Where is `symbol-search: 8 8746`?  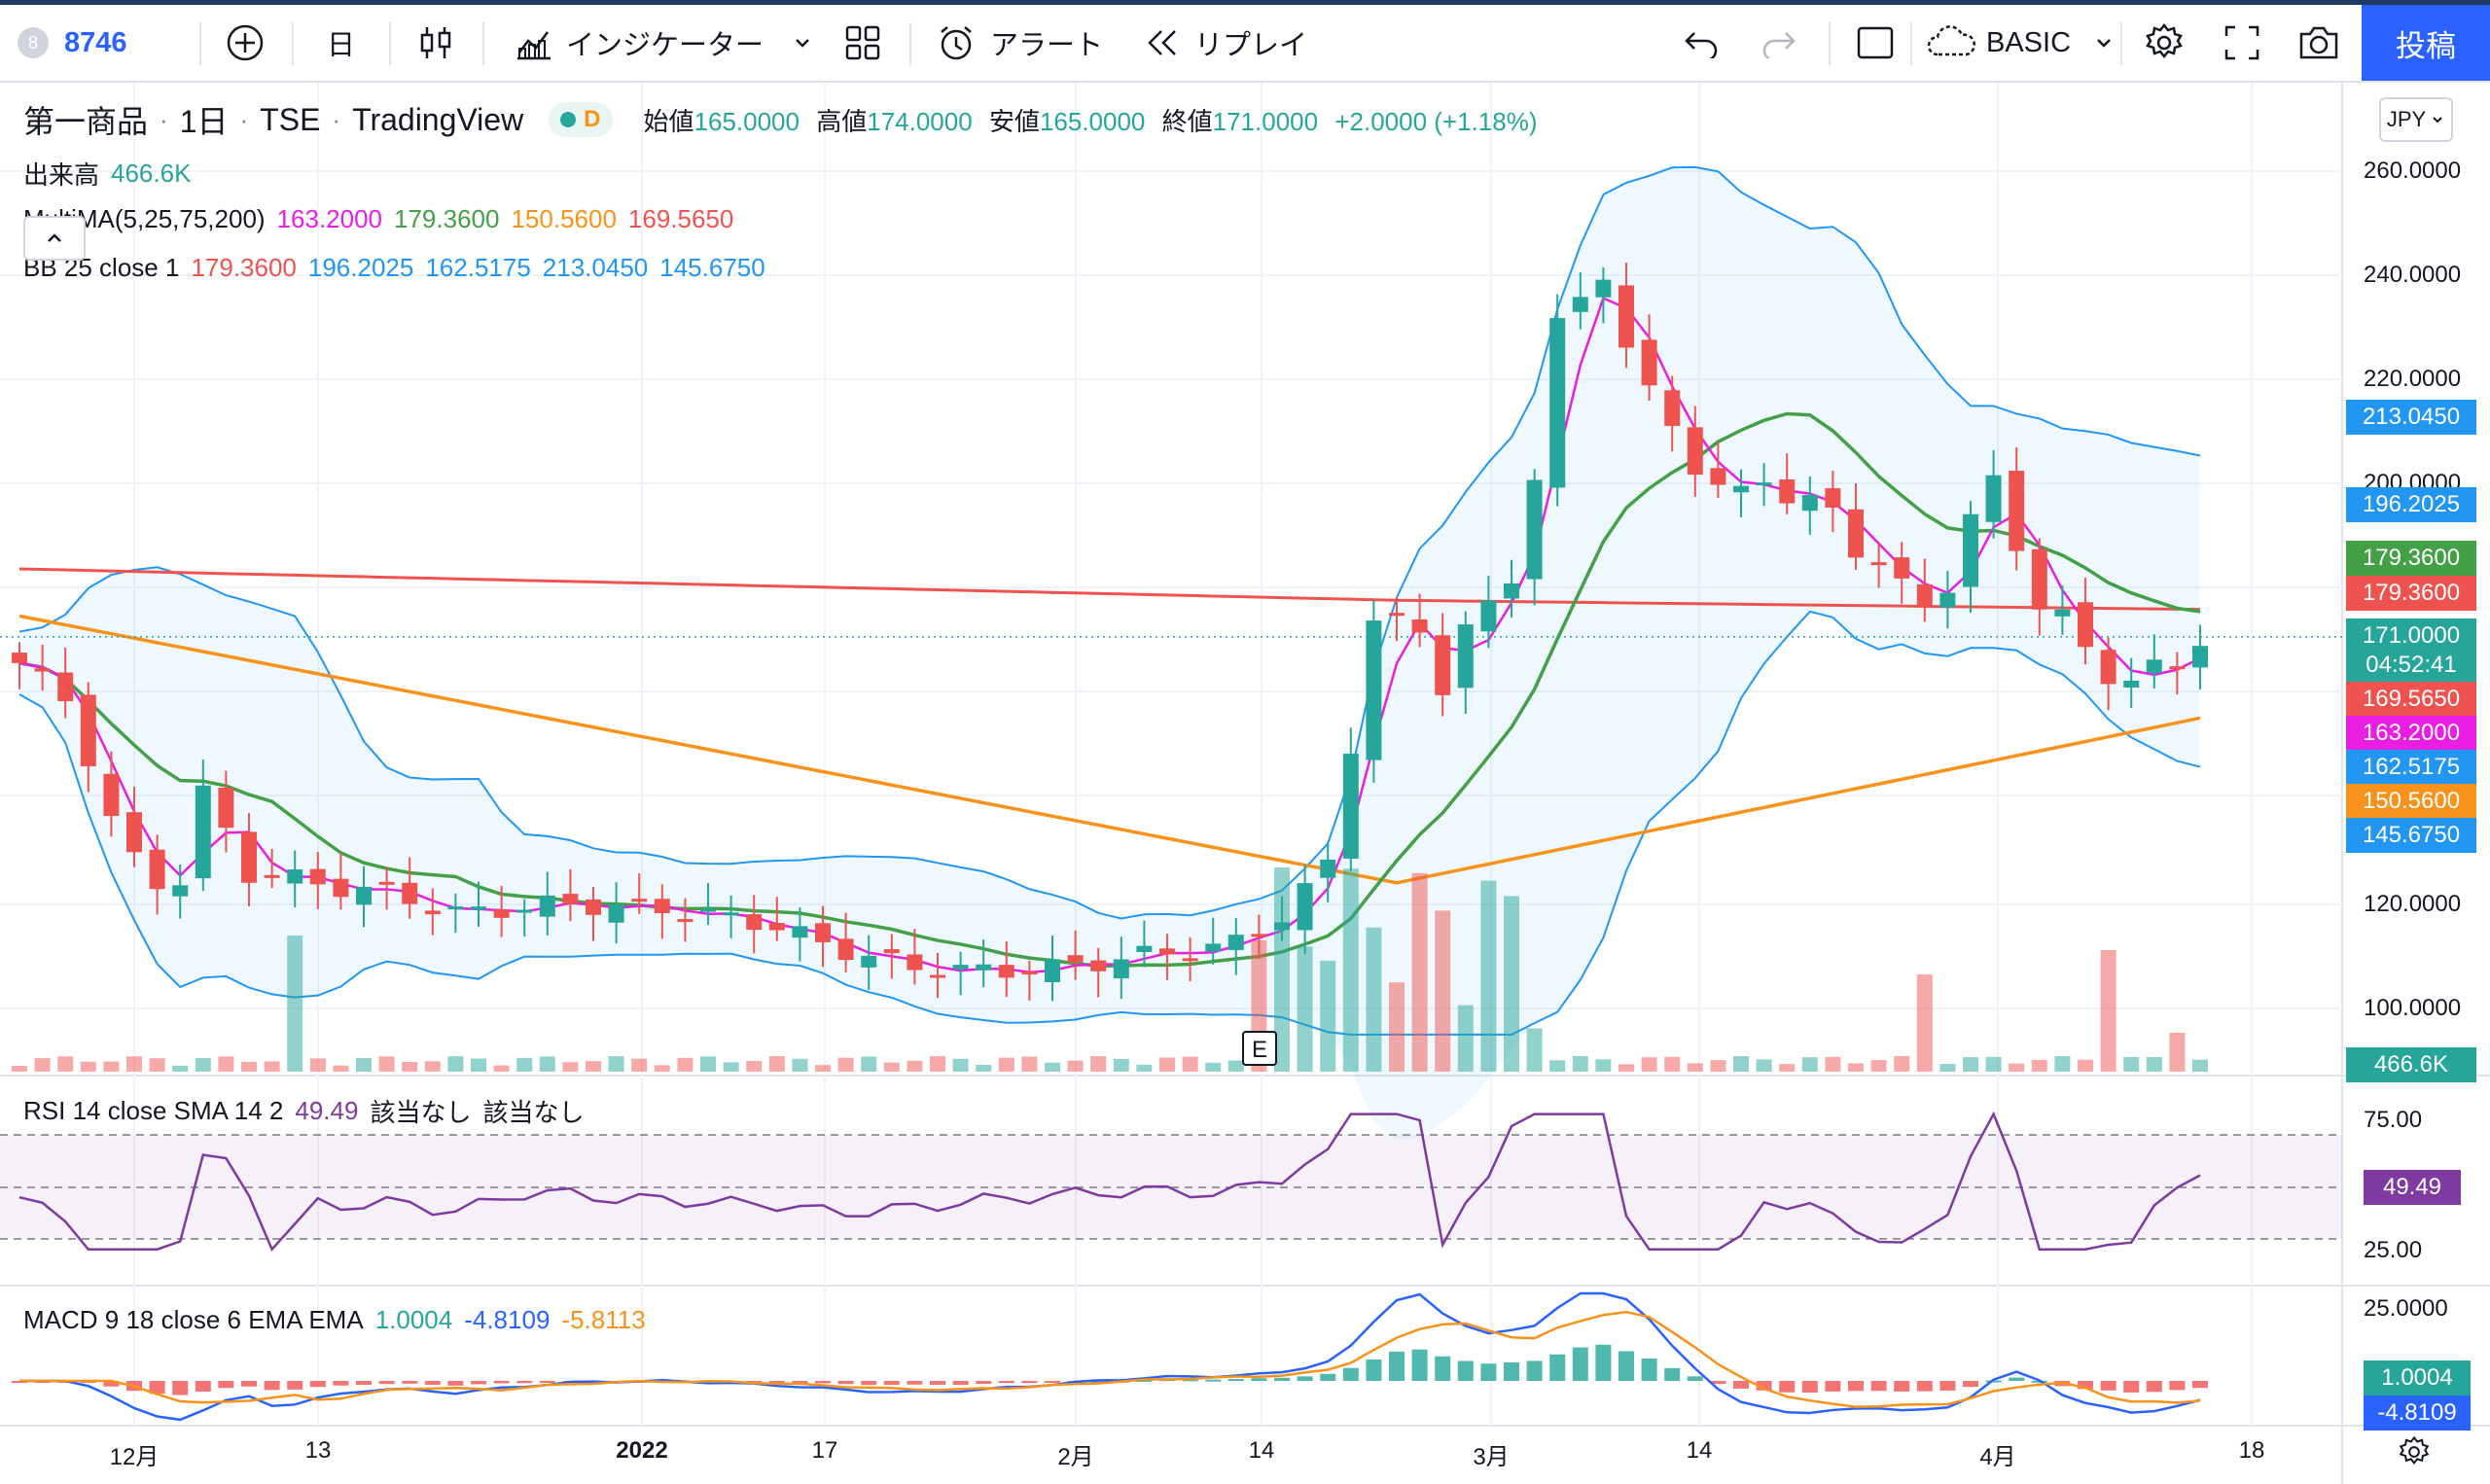
symbol-search: 8 8746 is located at coordinates (72, 43).